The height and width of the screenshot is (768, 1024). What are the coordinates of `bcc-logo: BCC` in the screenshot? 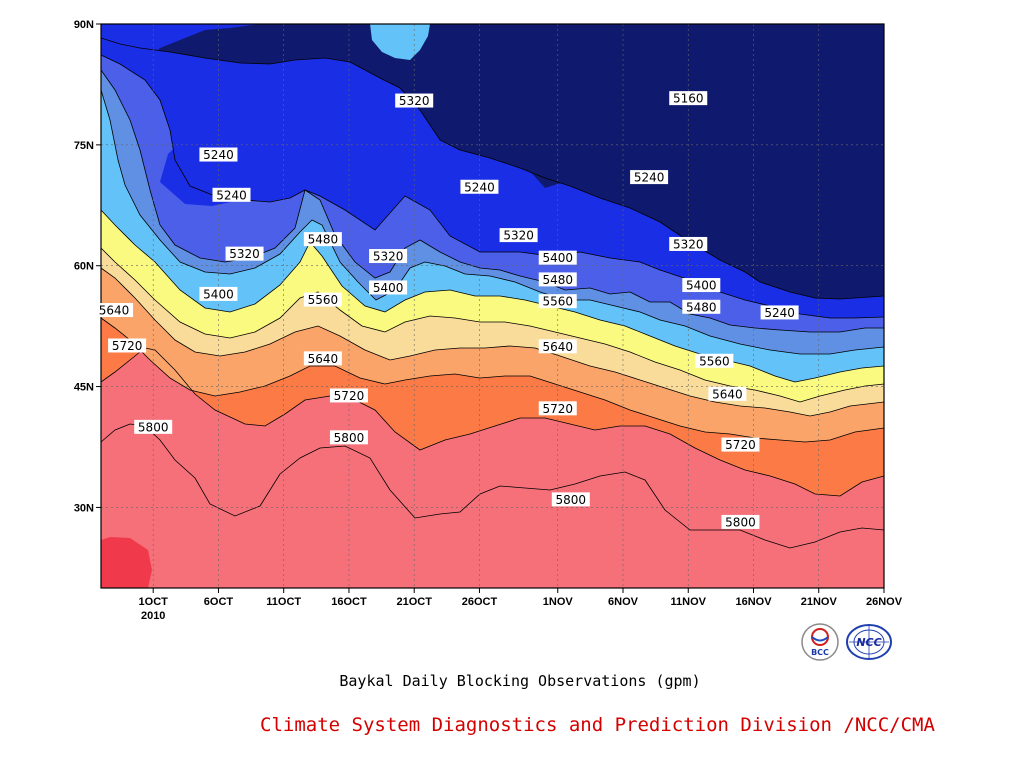 It's located at (820, 642).